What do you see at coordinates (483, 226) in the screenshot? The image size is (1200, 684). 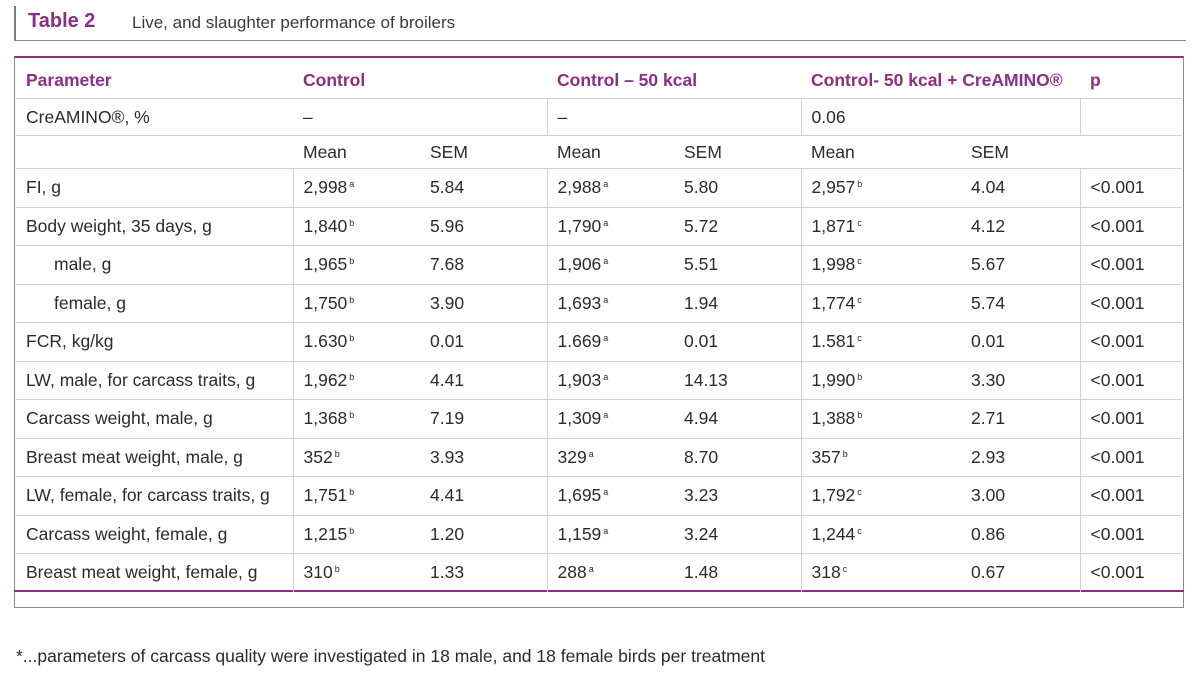 I see `cell-sem: 5.96` at bounding box center [483, 226].